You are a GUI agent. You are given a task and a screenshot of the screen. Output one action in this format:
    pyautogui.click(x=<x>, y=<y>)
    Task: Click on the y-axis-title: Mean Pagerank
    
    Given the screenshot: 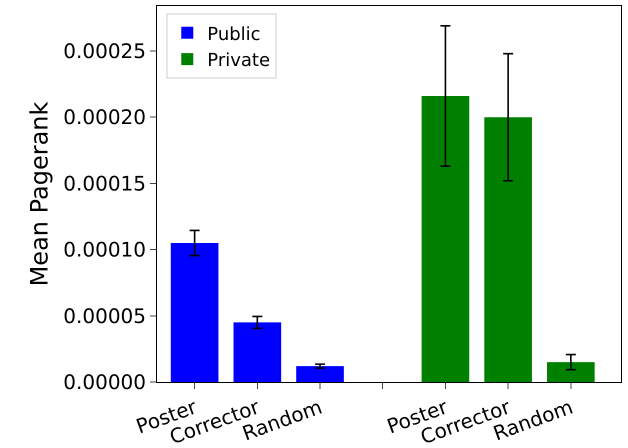 What is the action you would take?
    pyautogui.click(x=39, y=194)
    